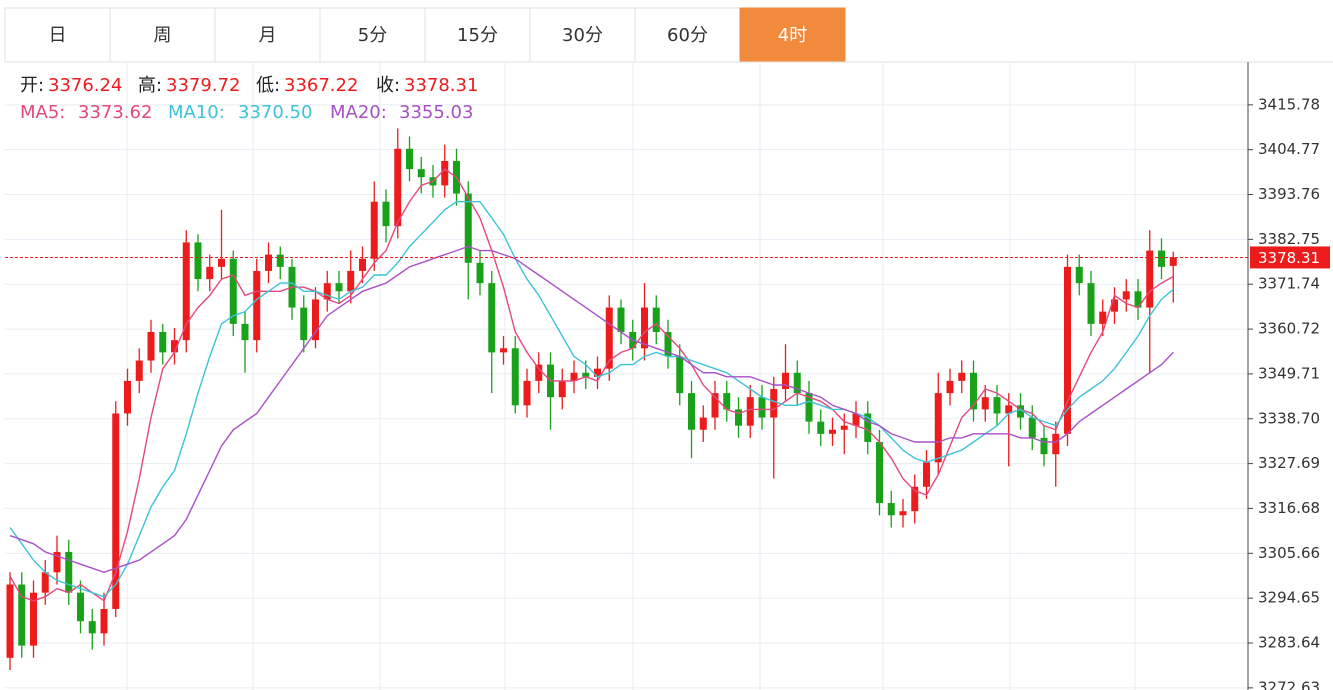  Describe the element at coordinates (687, 35) in the screenshot. I see `tab-label: 60分` at that location.